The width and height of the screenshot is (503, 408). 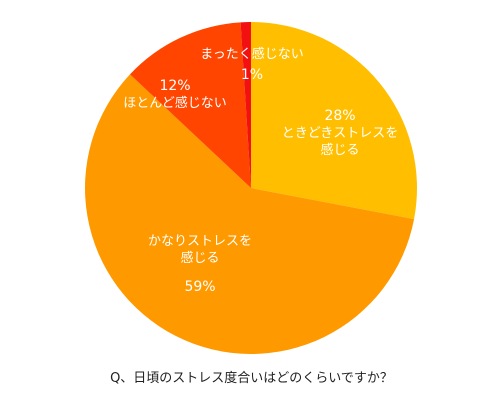 I want to click on slice-category-label: まったく感じない, so click(x=251, y=54).